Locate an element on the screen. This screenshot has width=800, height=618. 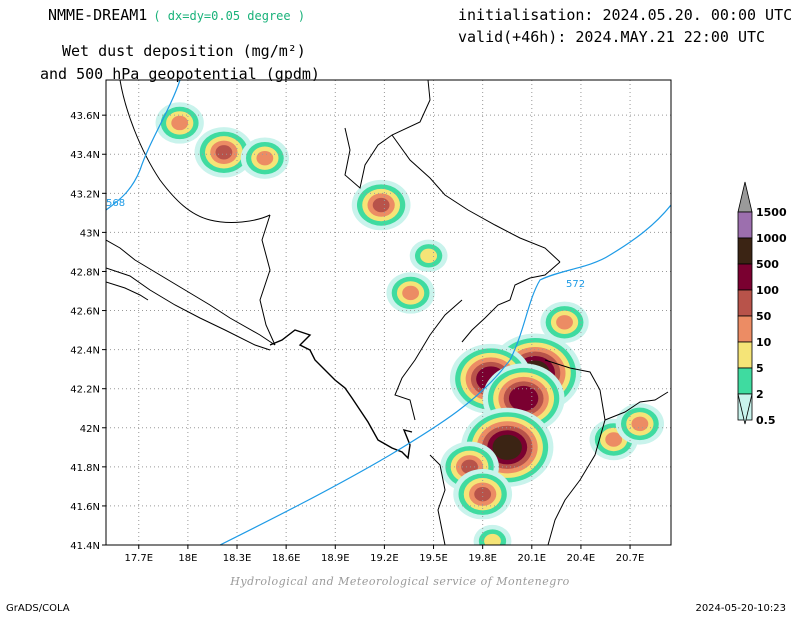
coastline is located at coordinates (341, 394).